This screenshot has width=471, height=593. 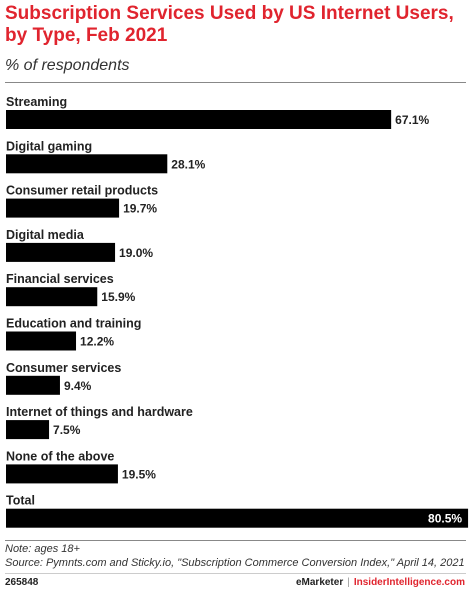 What do you see at coordinates (73, 324) in the screenshot?
I see `category-label: Education and training` at bounding box center [73, 324].